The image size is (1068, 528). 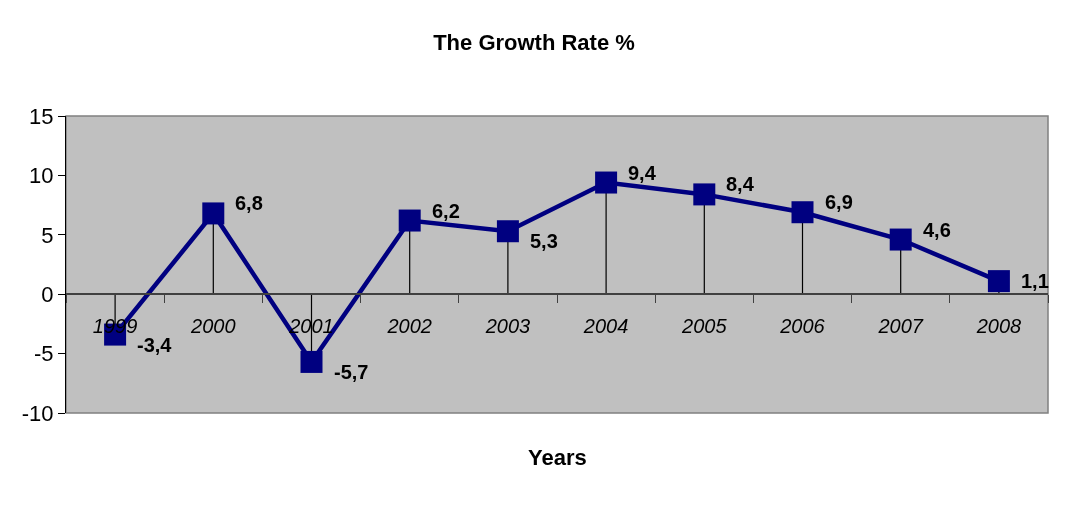 What do you see at coordinates (802, 325) in the screenshot?
I see `x-tick-label: 2006` at bounding box center [802, 325].